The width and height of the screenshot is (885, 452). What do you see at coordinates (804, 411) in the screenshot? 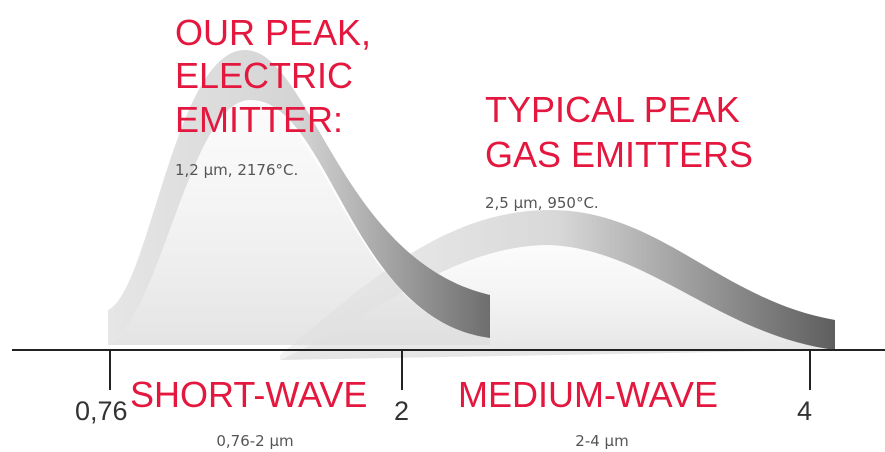
I see `tick-label: 4` at bounding box center [804, 411].